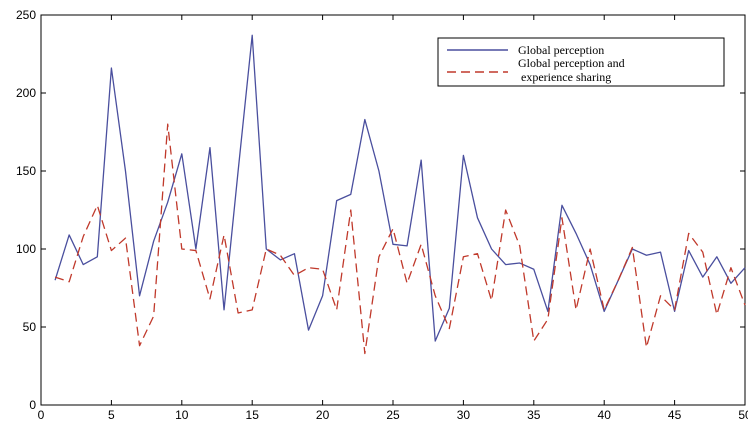  What do you see at coordinates (393, 415) in the screenshot?
I see `x-tick-label: 25` at bounding box center [393, 415].